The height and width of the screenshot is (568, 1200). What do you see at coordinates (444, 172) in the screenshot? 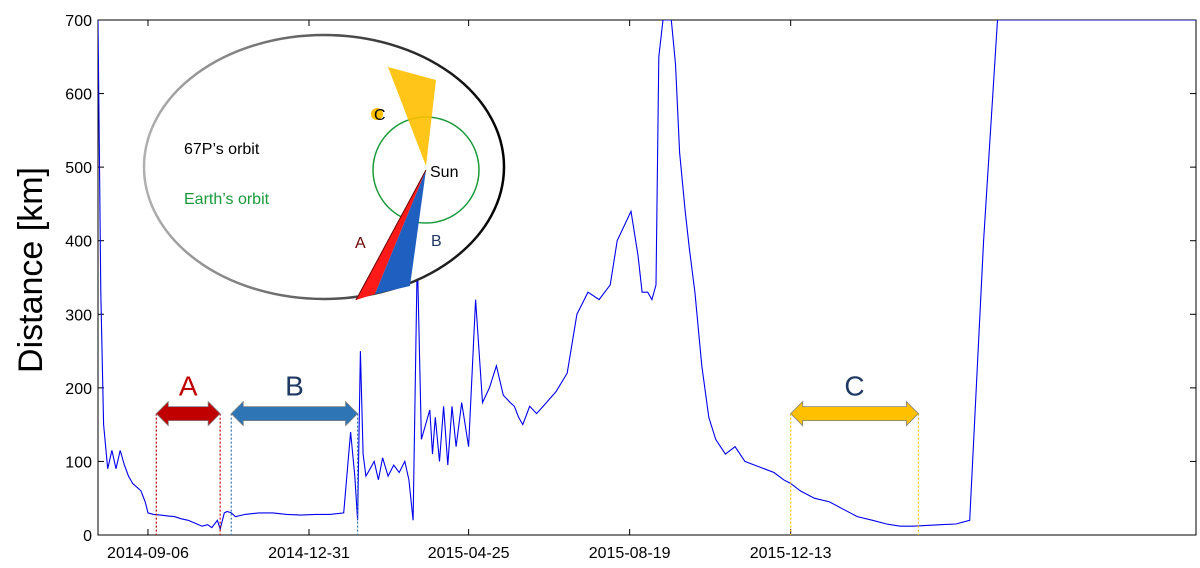
I see `sun-label: Sun` at bounding box center [444, 172].